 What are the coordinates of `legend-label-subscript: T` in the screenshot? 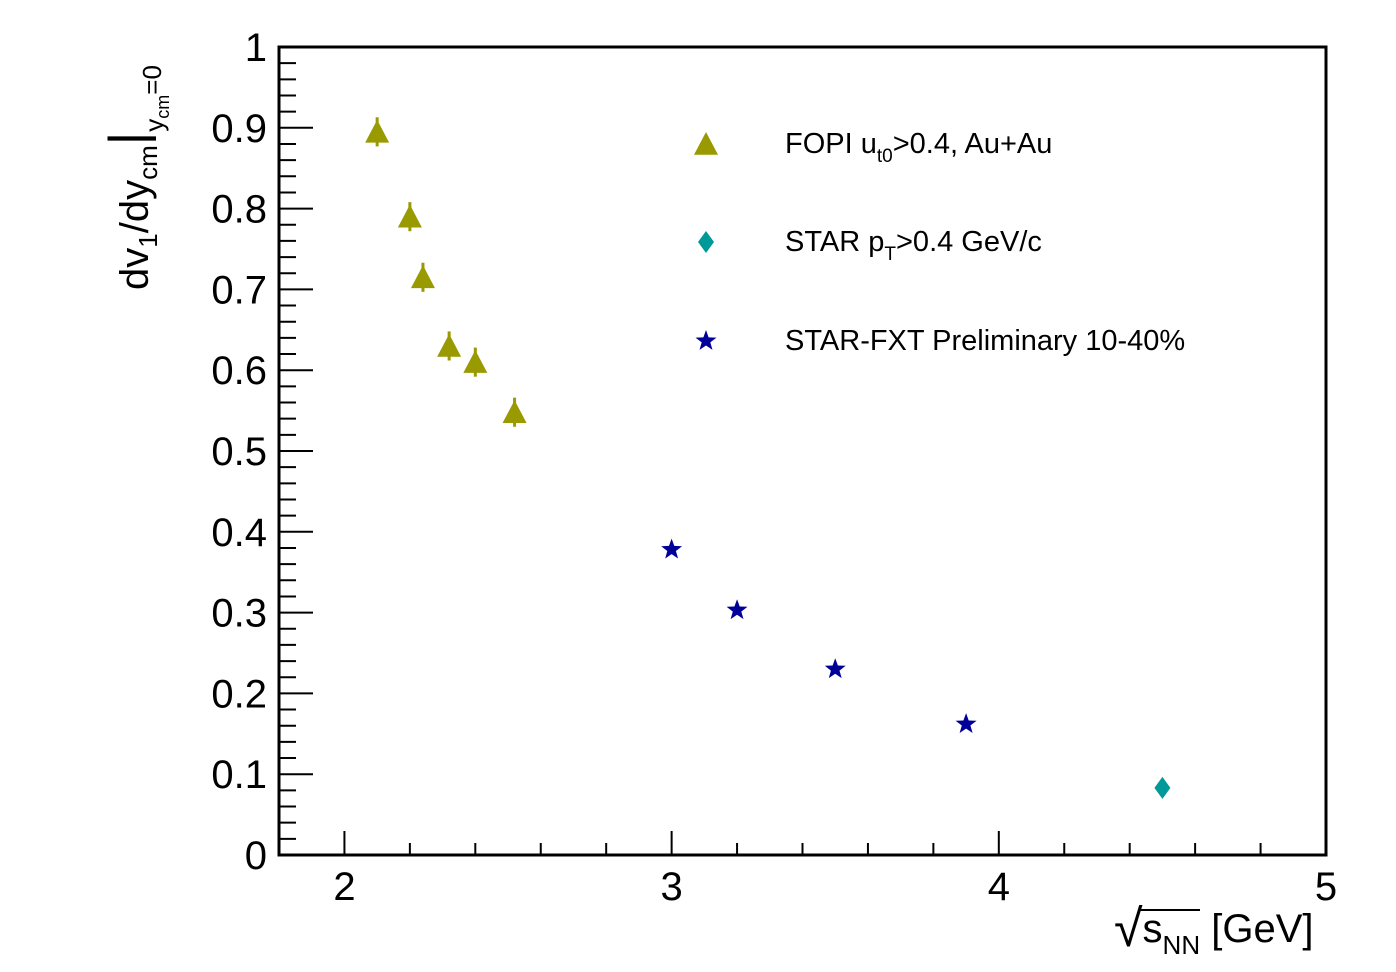 It's located at (890, 254).